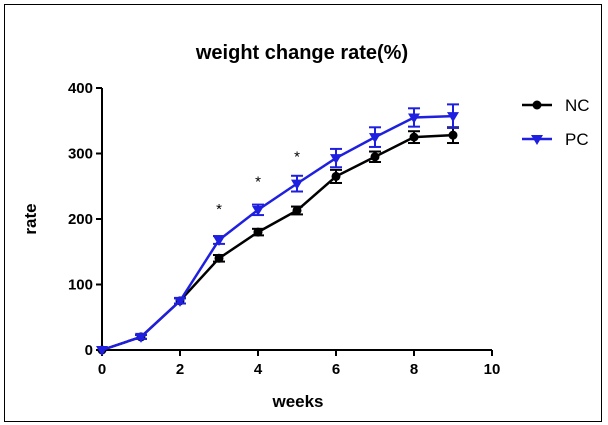  What do you see at coordinates (102, 369) in the screenshot?
I see `x-tick-label: 0` at bounding box center [102, 369].